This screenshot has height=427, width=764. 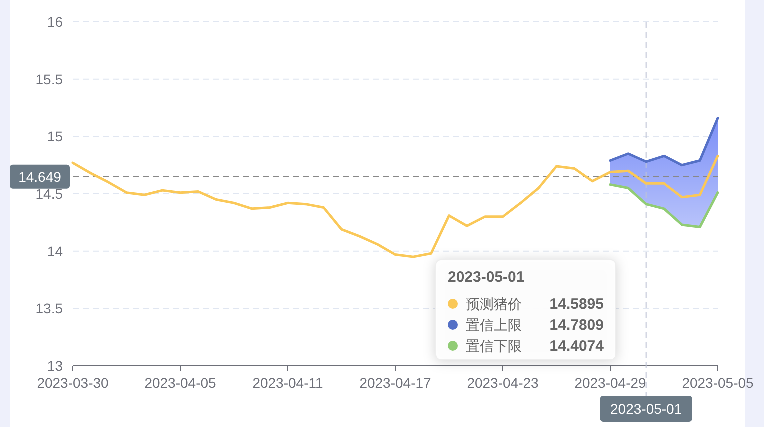 I want to click on legend-label: 置信上限, so click(x=494, y=325).